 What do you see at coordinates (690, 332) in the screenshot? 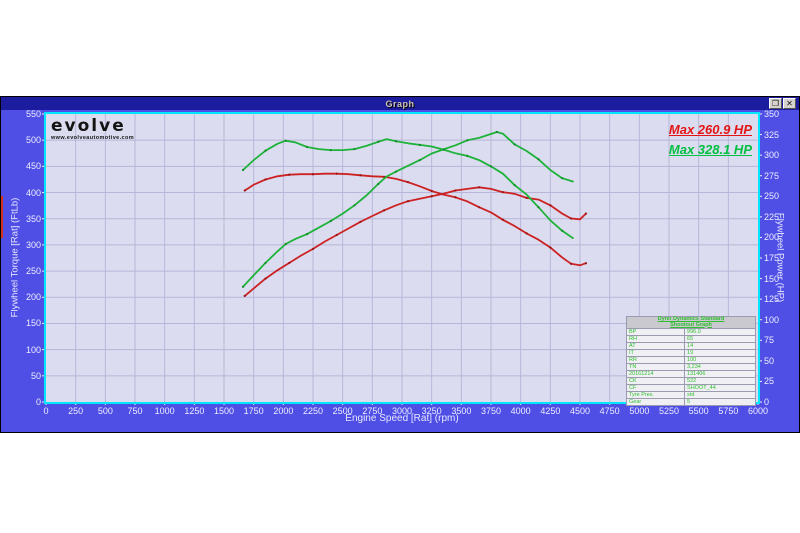
I see `stats-table-row: BP 996.0` at bounding box center [690, 332].